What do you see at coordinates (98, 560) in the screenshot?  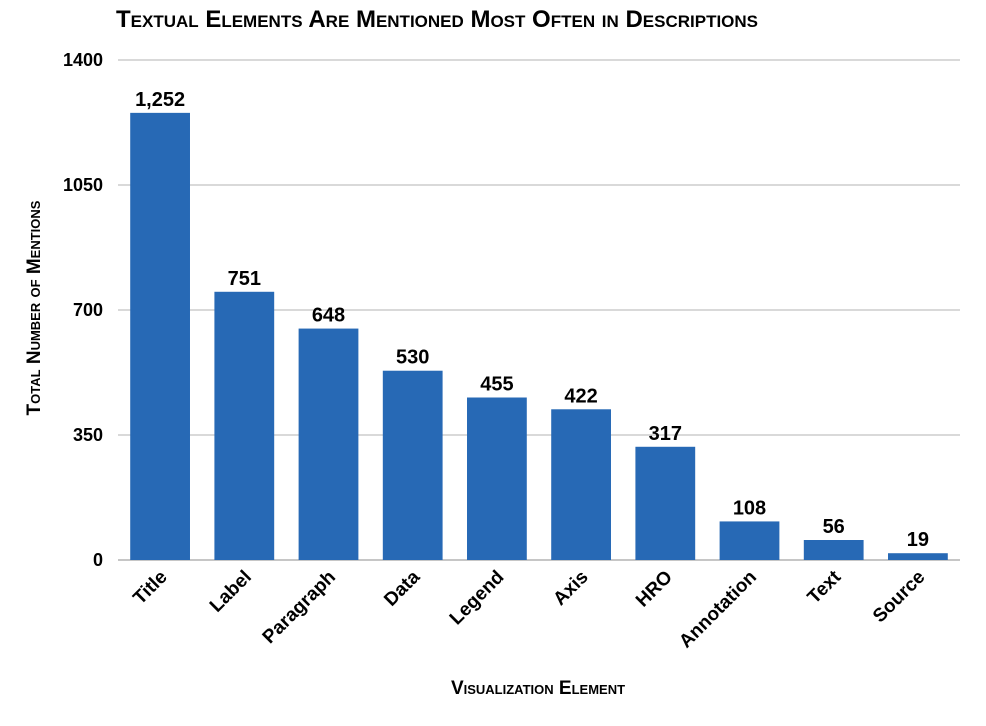 I see `y-tick-label: 0` at bounding box center [98, 560].